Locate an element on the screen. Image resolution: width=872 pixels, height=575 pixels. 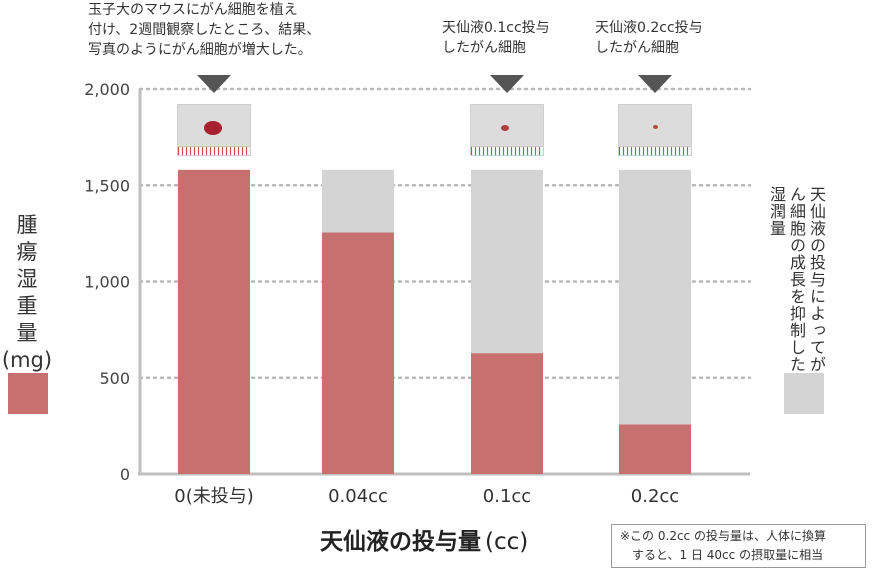
x-axis-label: 天仙液の投与量 is located at coordinates (400, 542).